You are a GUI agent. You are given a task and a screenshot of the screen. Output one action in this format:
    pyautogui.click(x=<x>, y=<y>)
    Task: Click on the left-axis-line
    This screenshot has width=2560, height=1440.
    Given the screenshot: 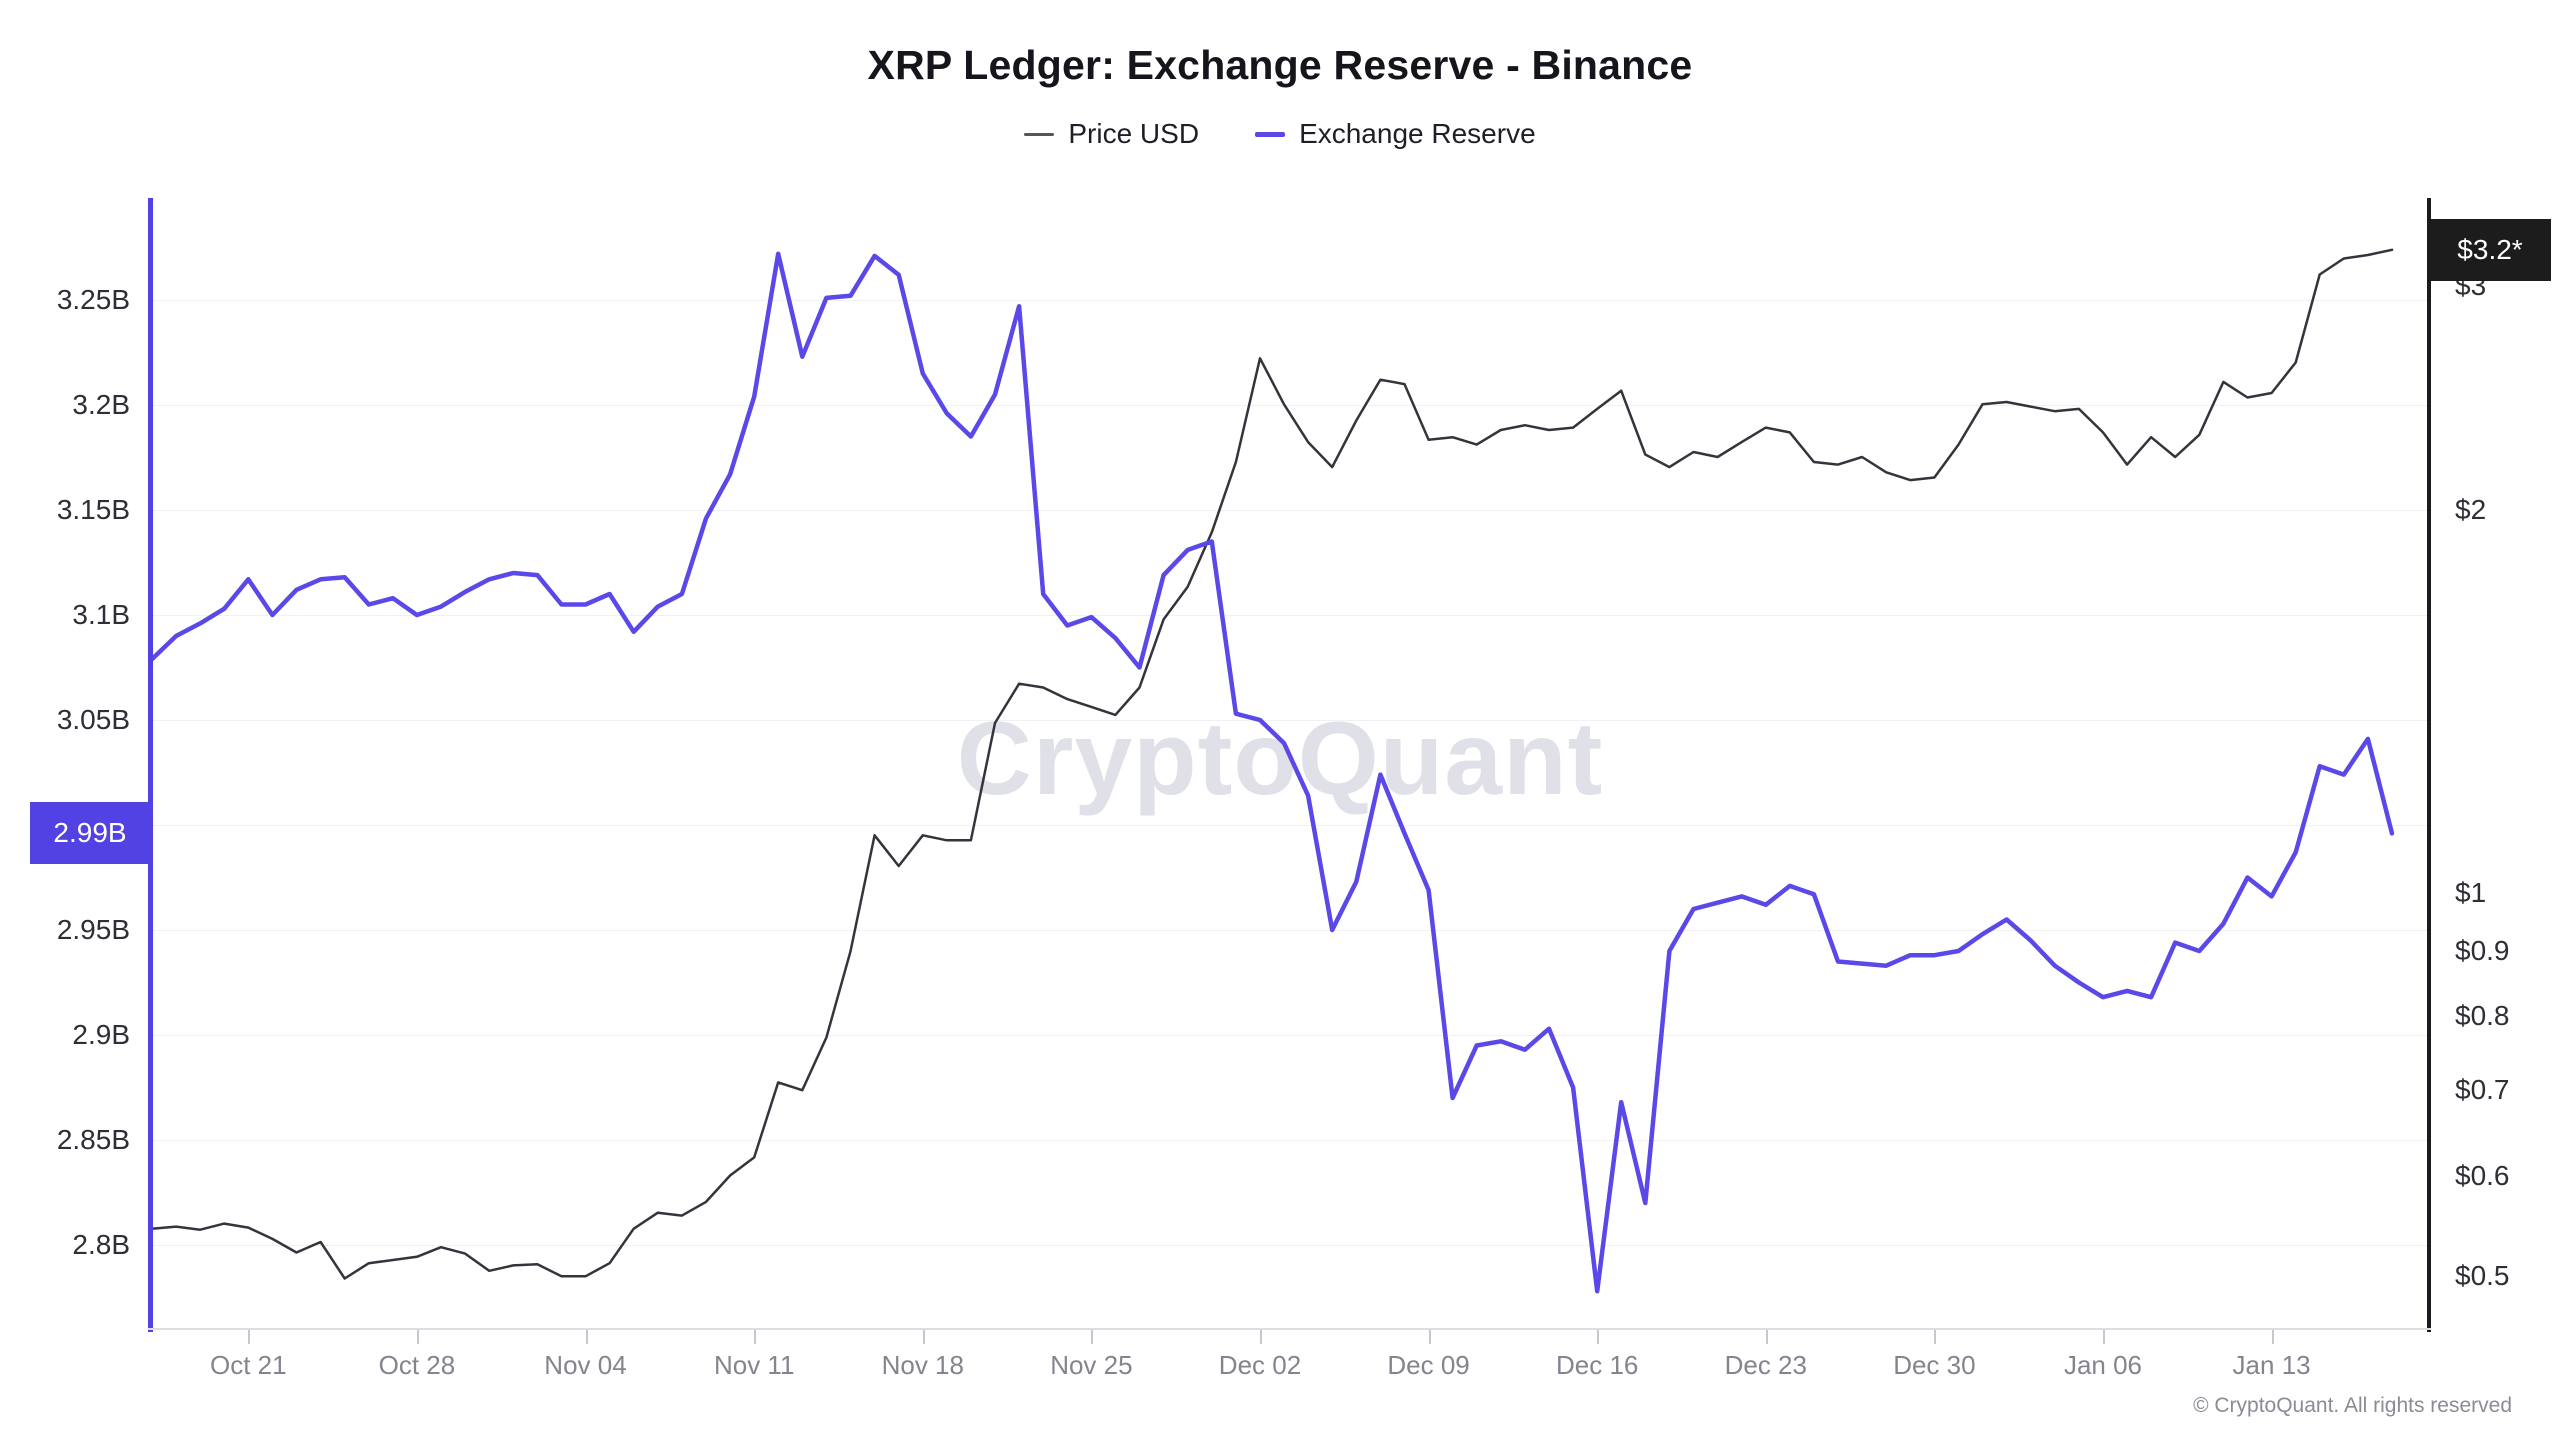 What is the action you would take?
    pyautogui.click(x=150, y=765)
    